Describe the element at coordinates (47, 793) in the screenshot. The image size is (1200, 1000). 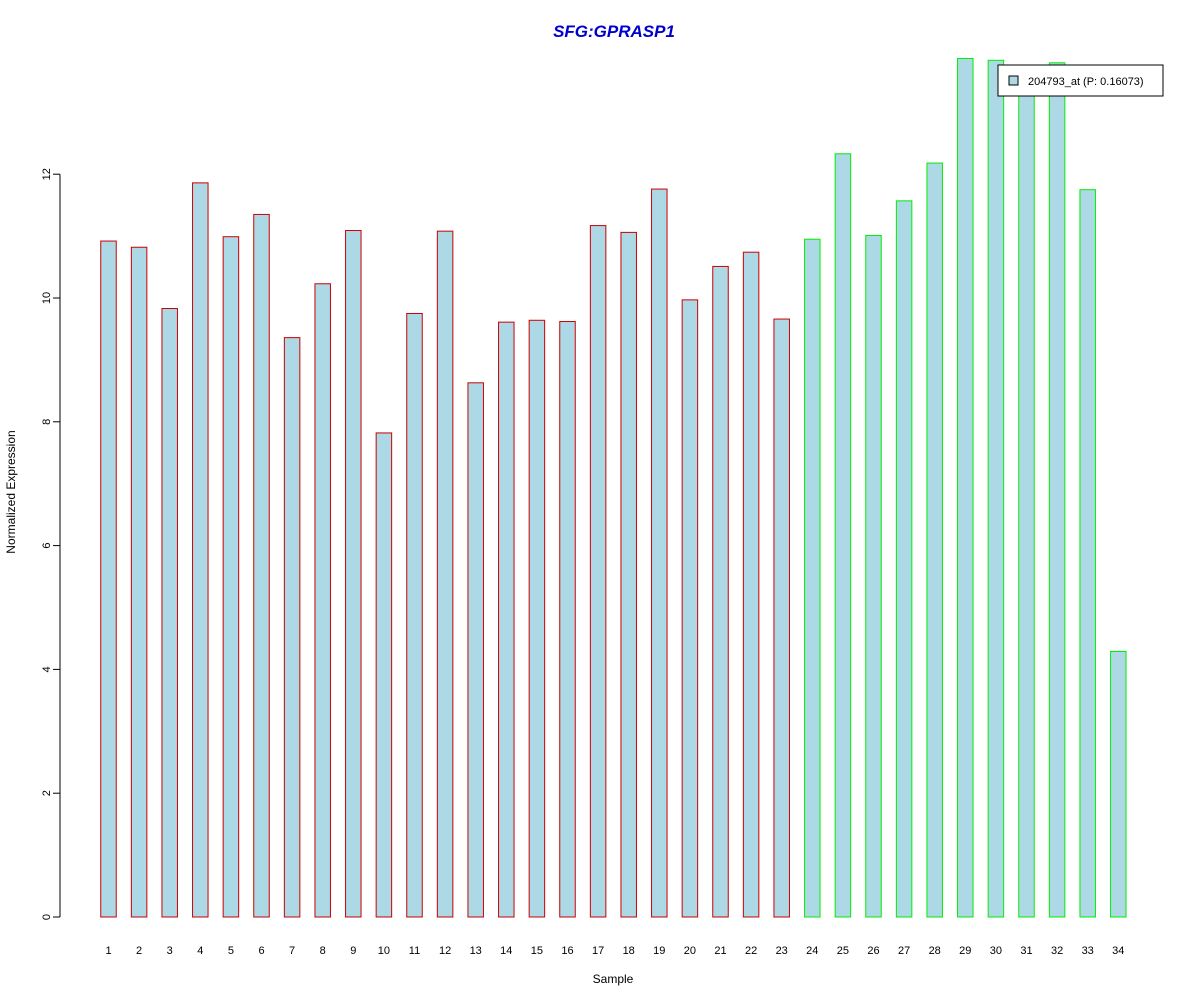
I see `y-tick-label: 2` at that location.